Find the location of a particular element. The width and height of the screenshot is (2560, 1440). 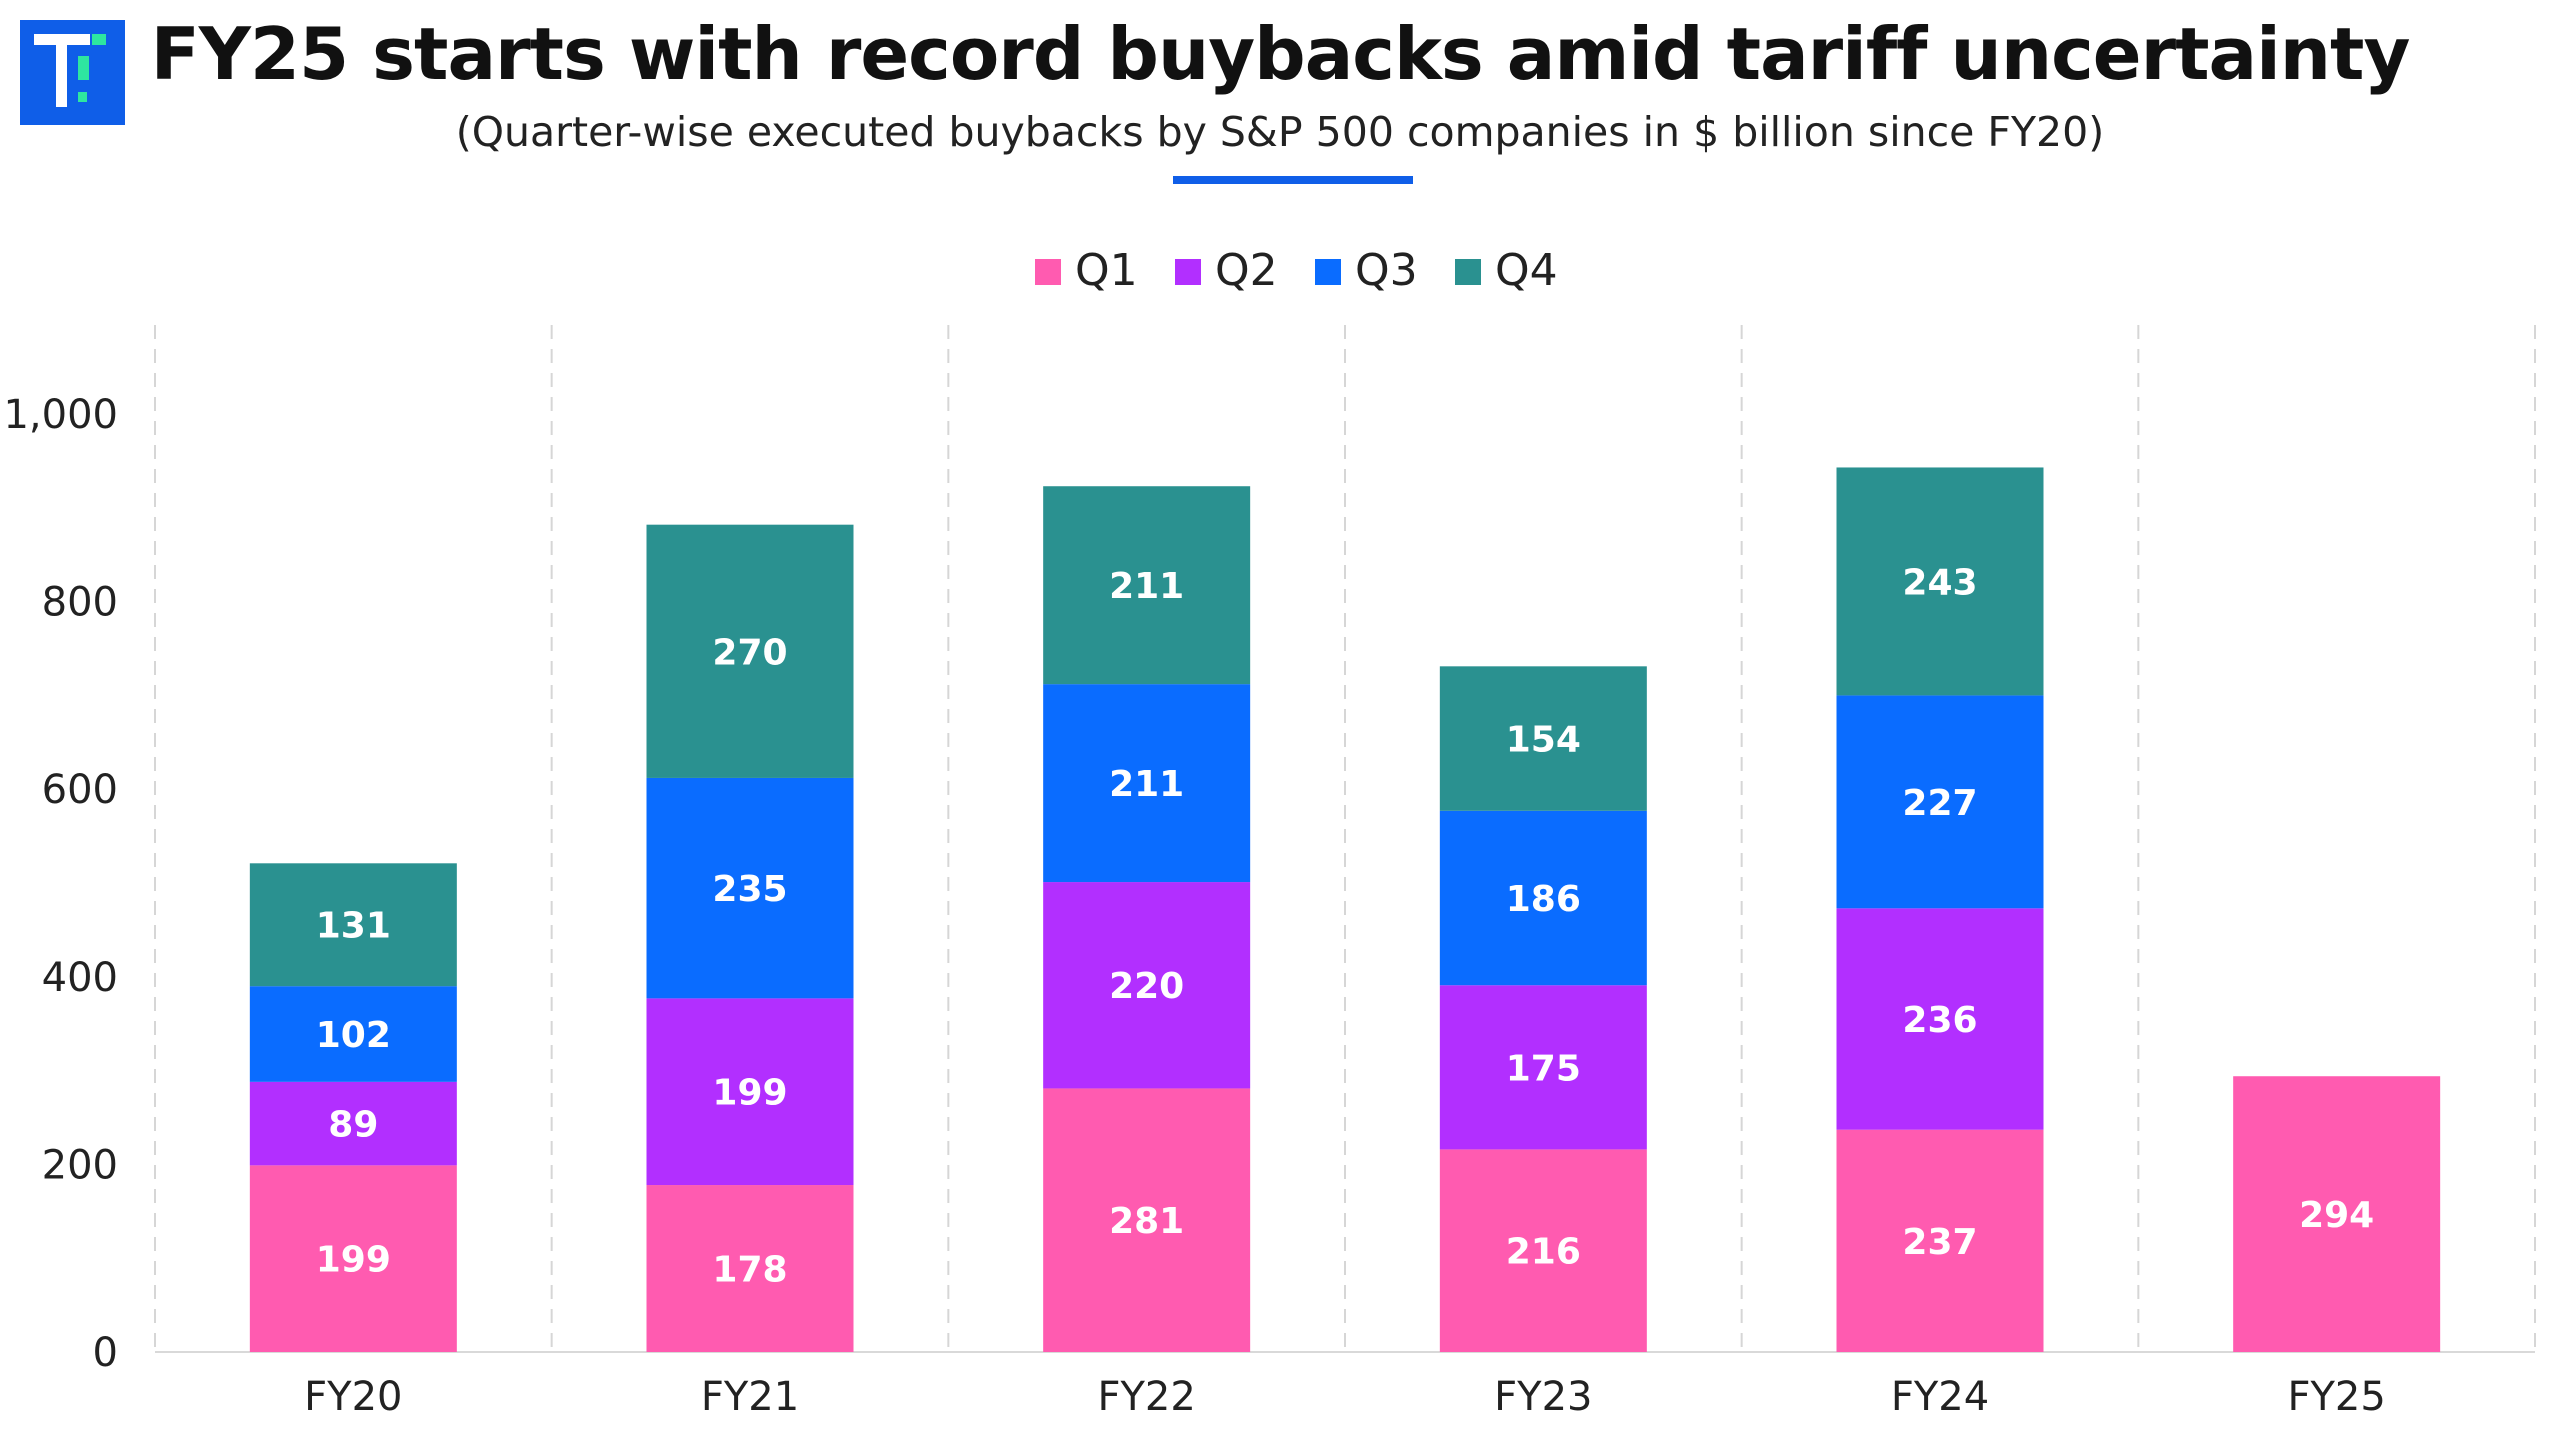

data-label: 281 is located at coordinates (1146, 1221).